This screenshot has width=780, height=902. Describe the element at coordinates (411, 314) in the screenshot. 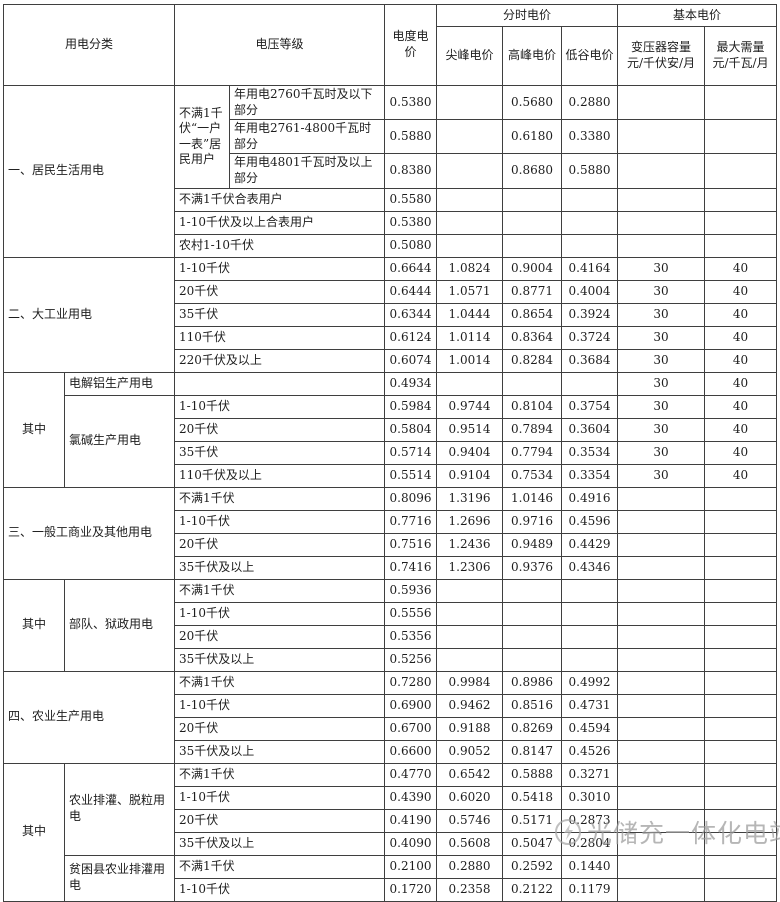

I see `price-cell: 0.6344` at that location.